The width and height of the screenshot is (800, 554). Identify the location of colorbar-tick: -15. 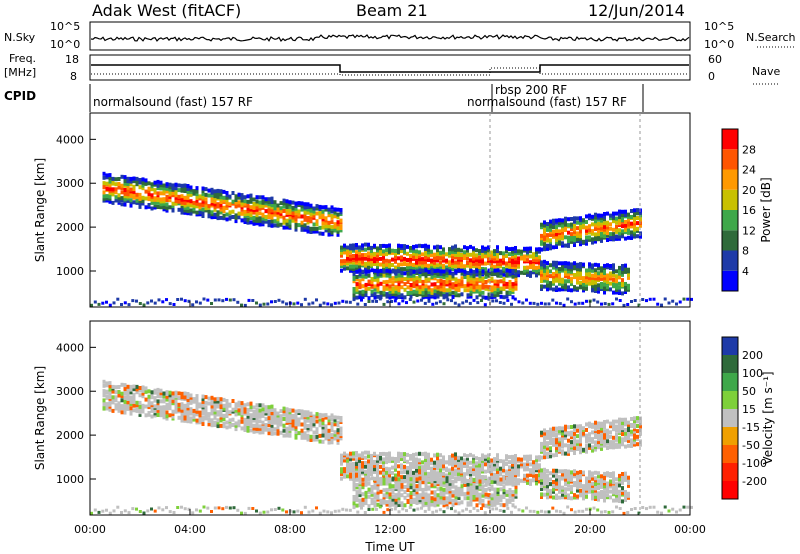
(751, 427).